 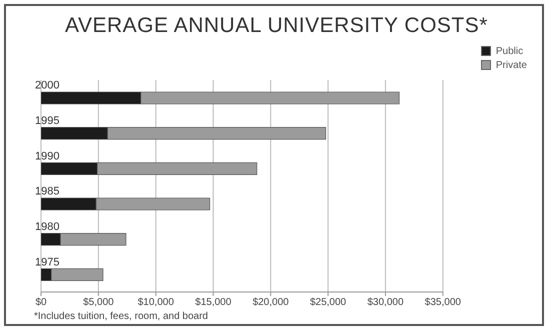 I want to click on legend-label: Private, so click(x=510, y=65).